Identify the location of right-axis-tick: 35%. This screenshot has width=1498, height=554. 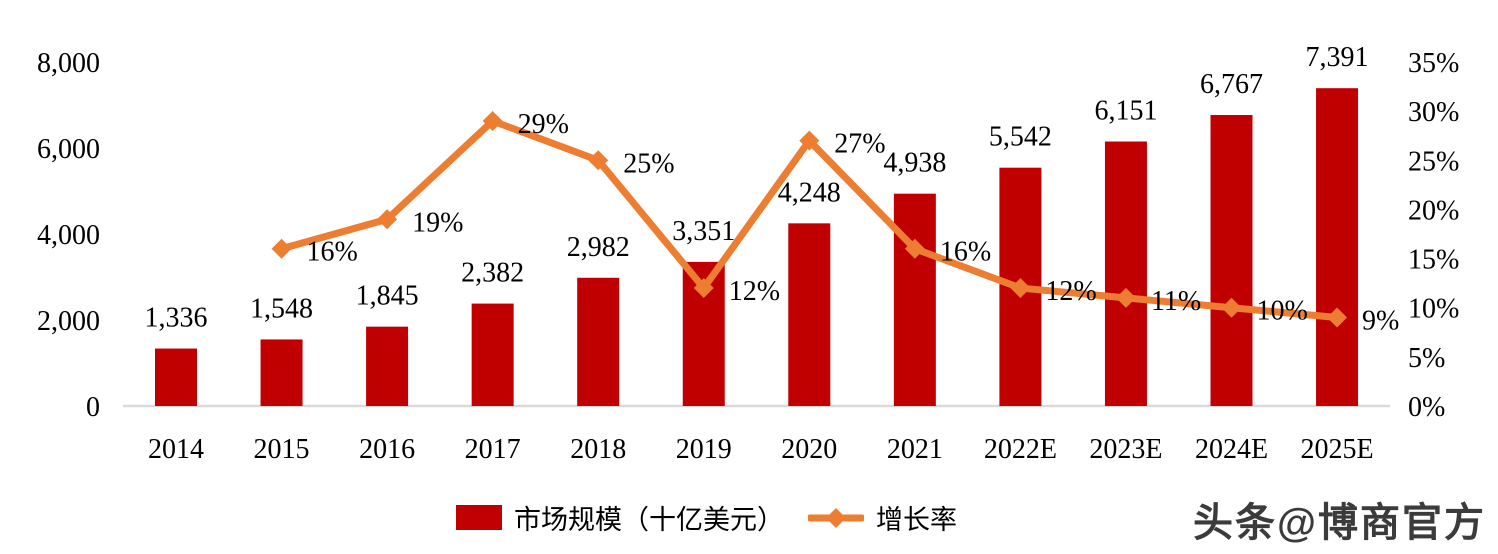
(1433, 63).